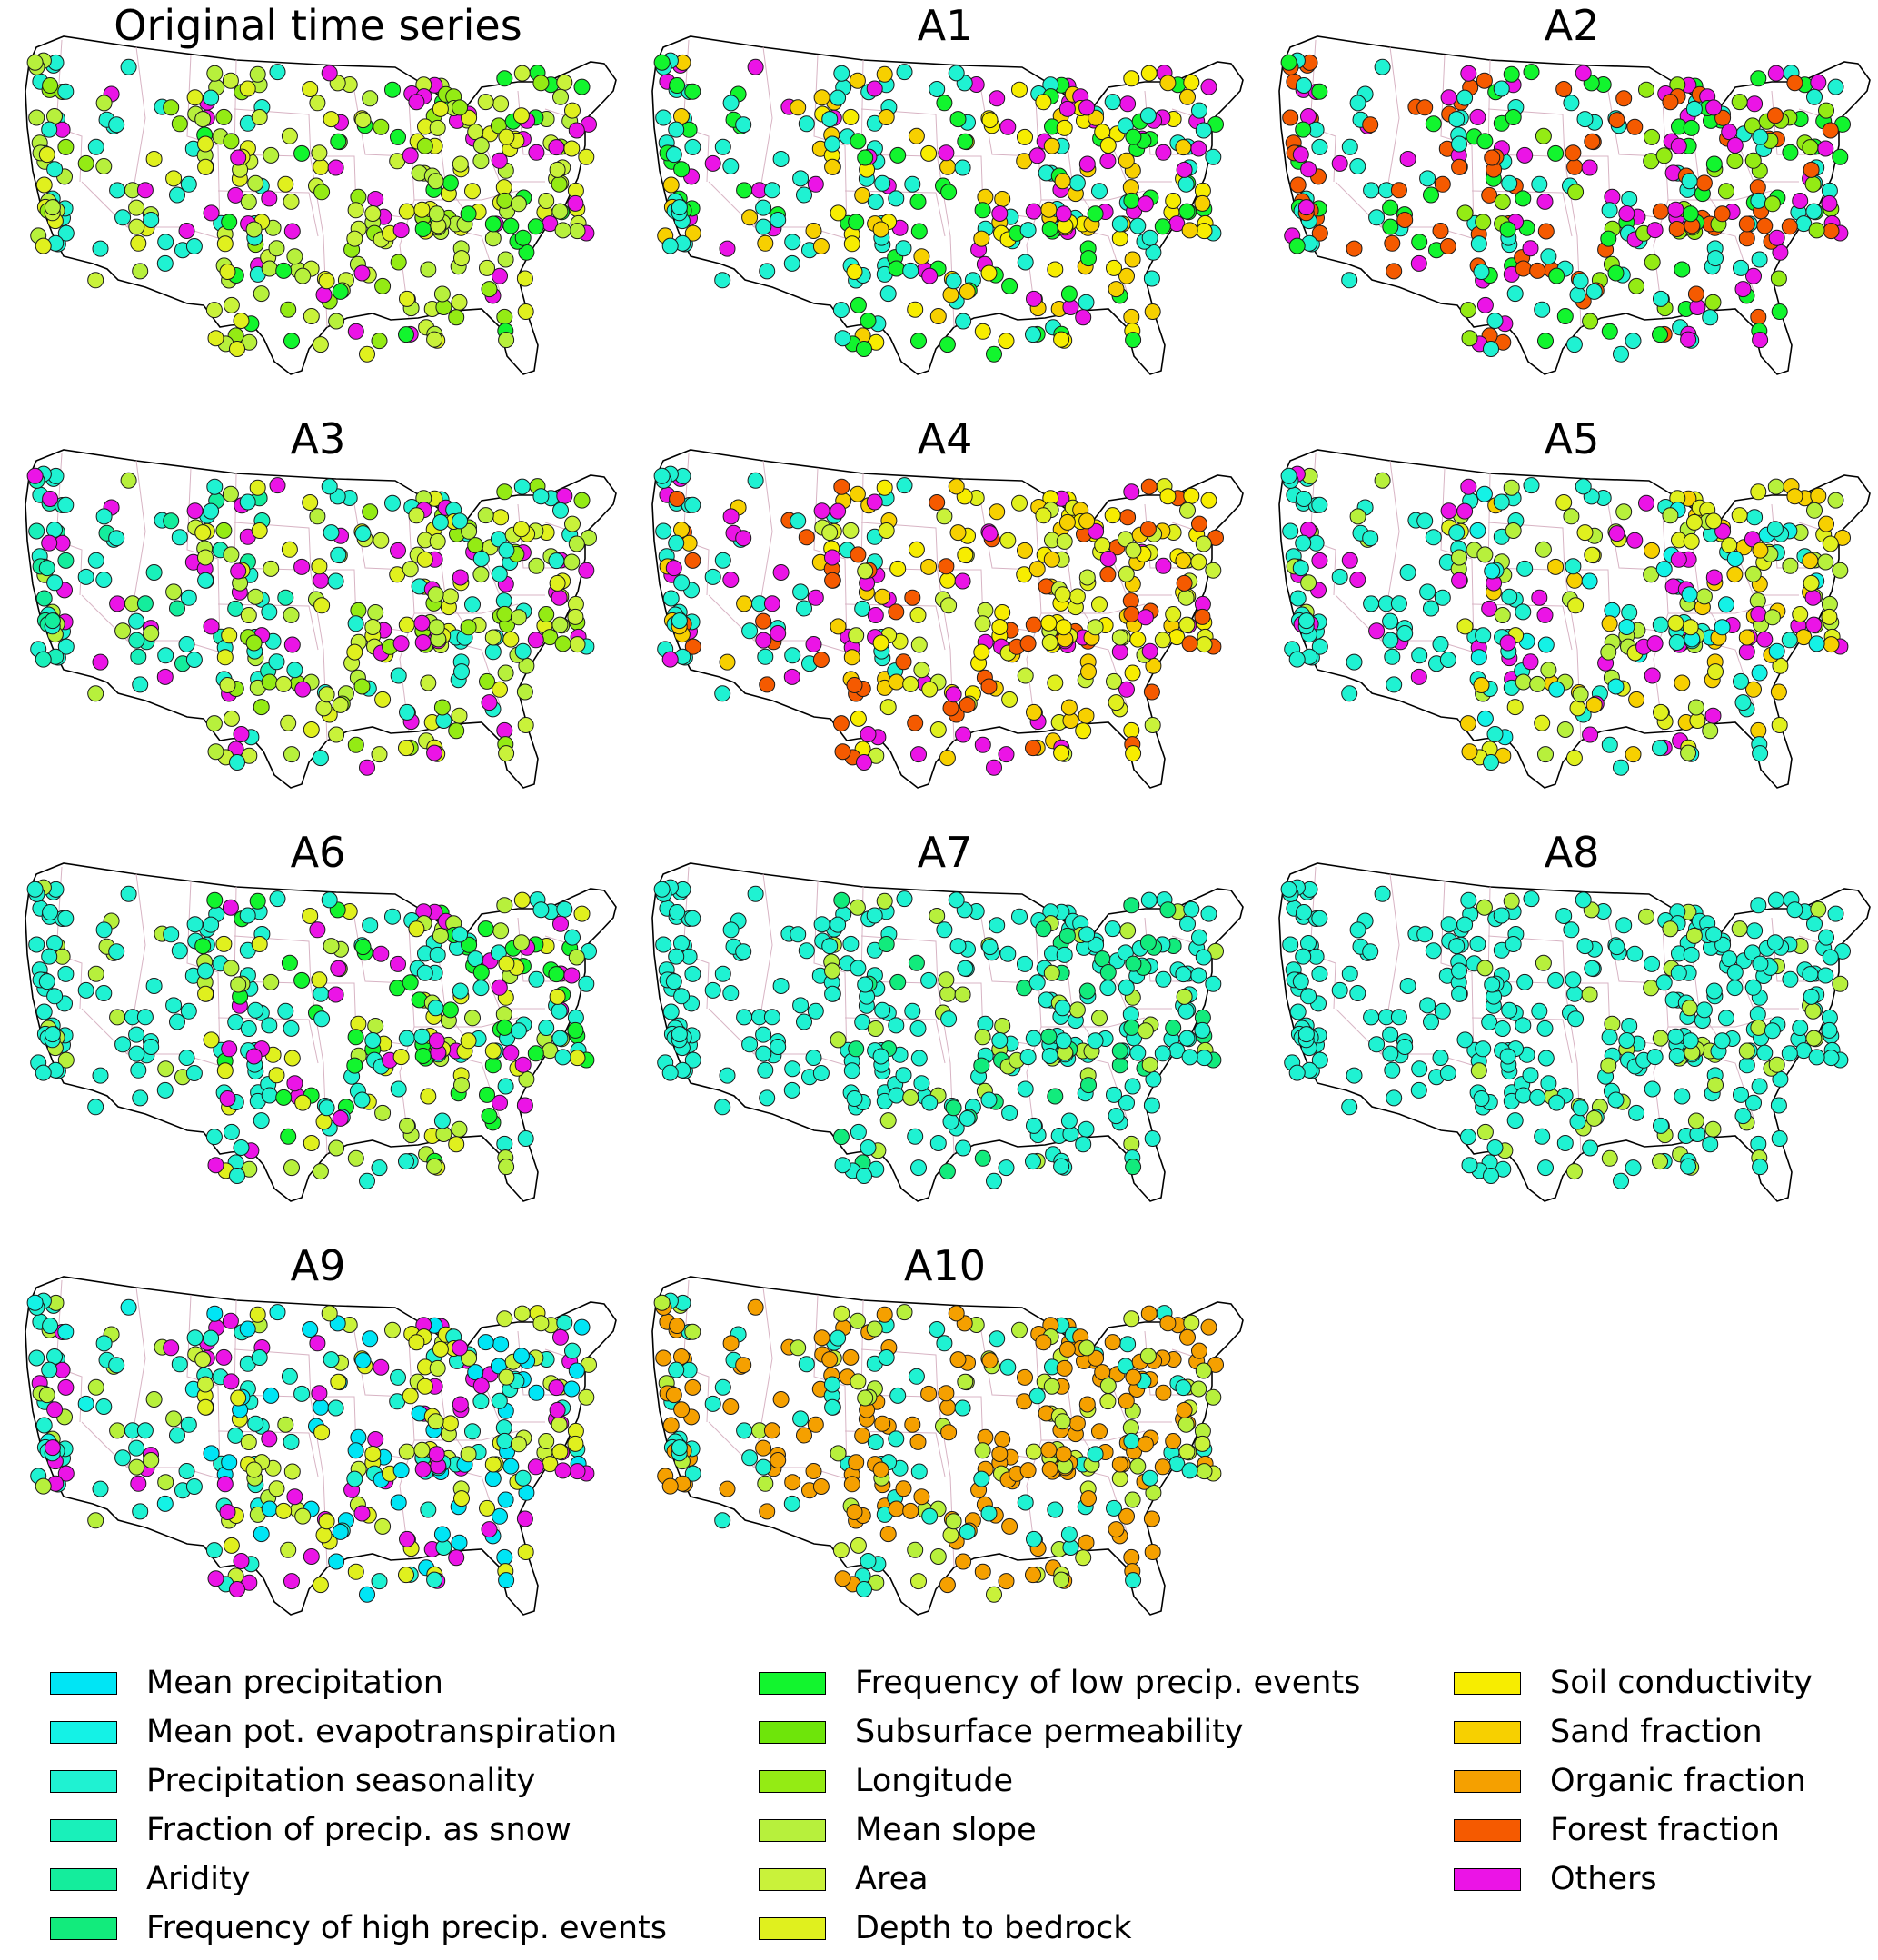 The height and width of the screenshot is (1960, 1878). I want to click on legend-swatch, so click(83, 1879).